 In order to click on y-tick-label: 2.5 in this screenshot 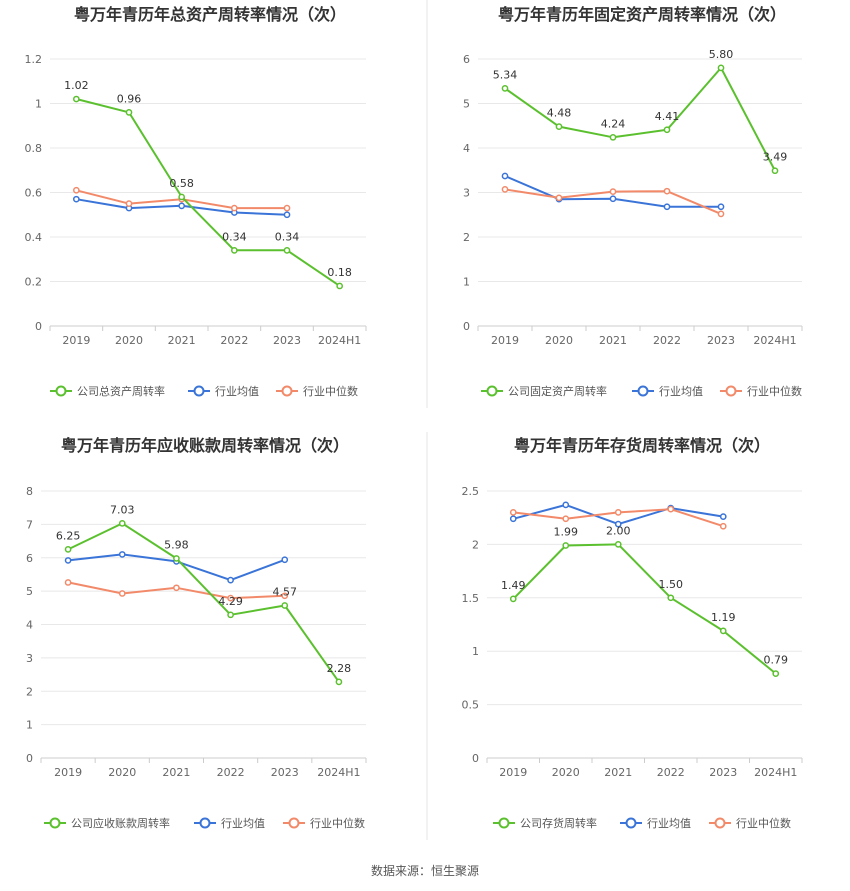, I will do `click(471, 491)`.